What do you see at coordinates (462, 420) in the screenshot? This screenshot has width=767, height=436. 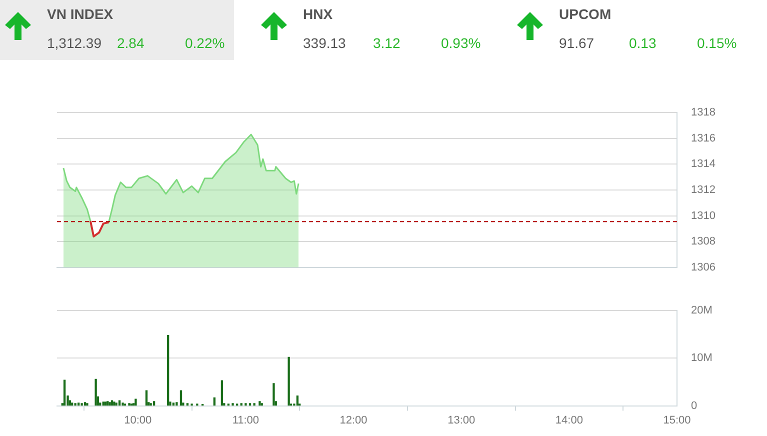 I see `x-tick-label: 13:00` at bounding box center [462, 420].